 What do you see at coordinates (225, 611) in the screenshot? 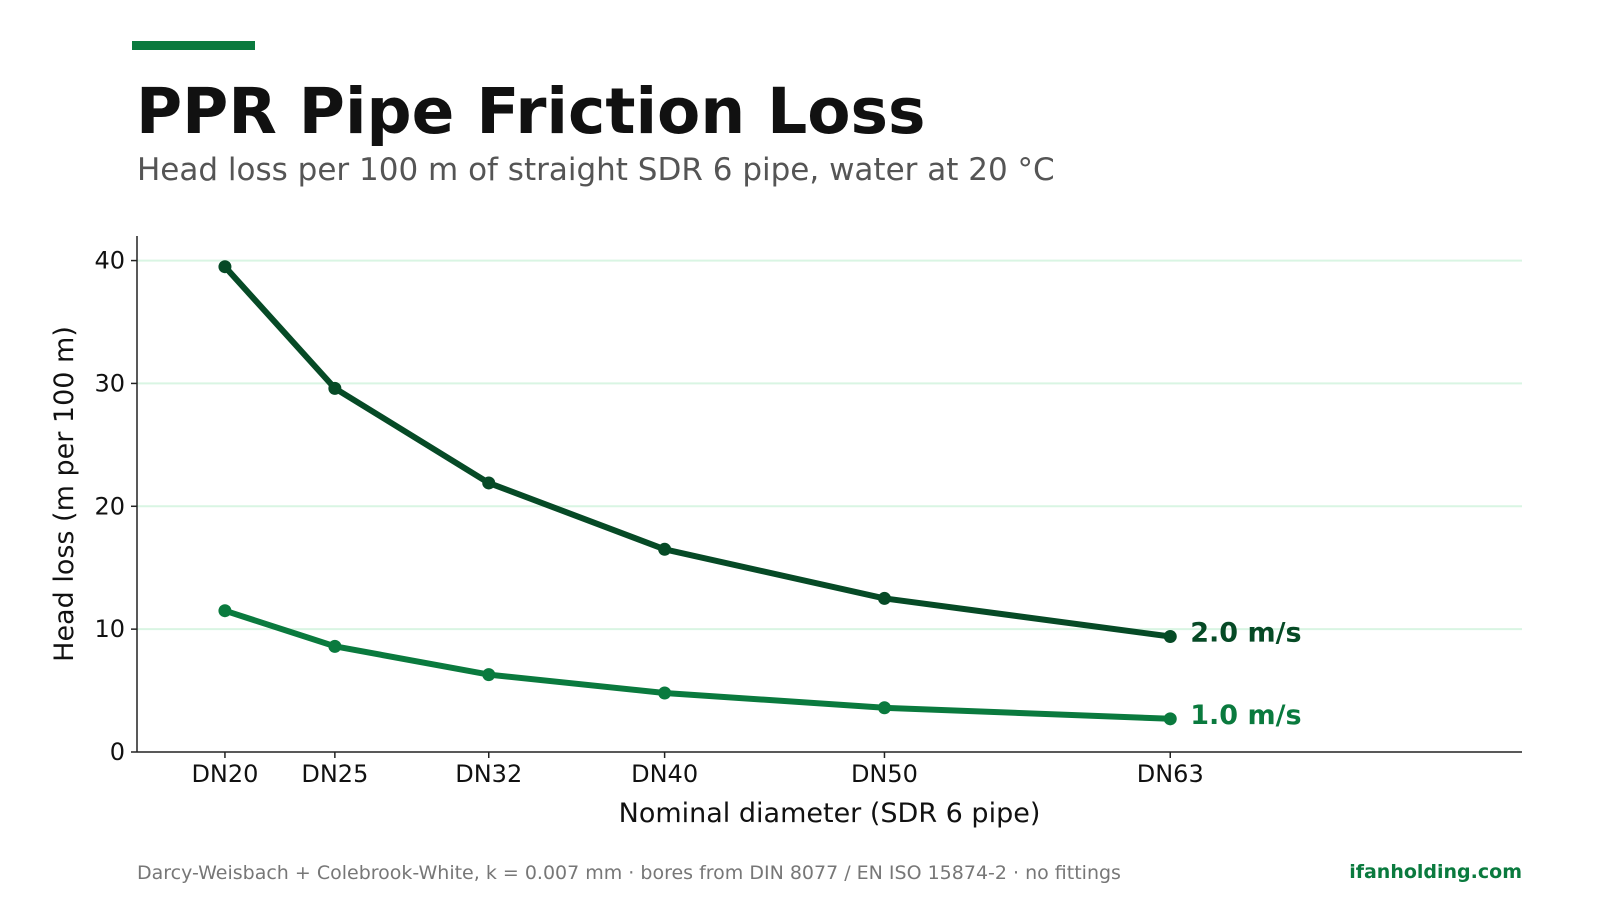
I see `data-point-1-0-m-s-DN20` at bounding box center [225, 611].